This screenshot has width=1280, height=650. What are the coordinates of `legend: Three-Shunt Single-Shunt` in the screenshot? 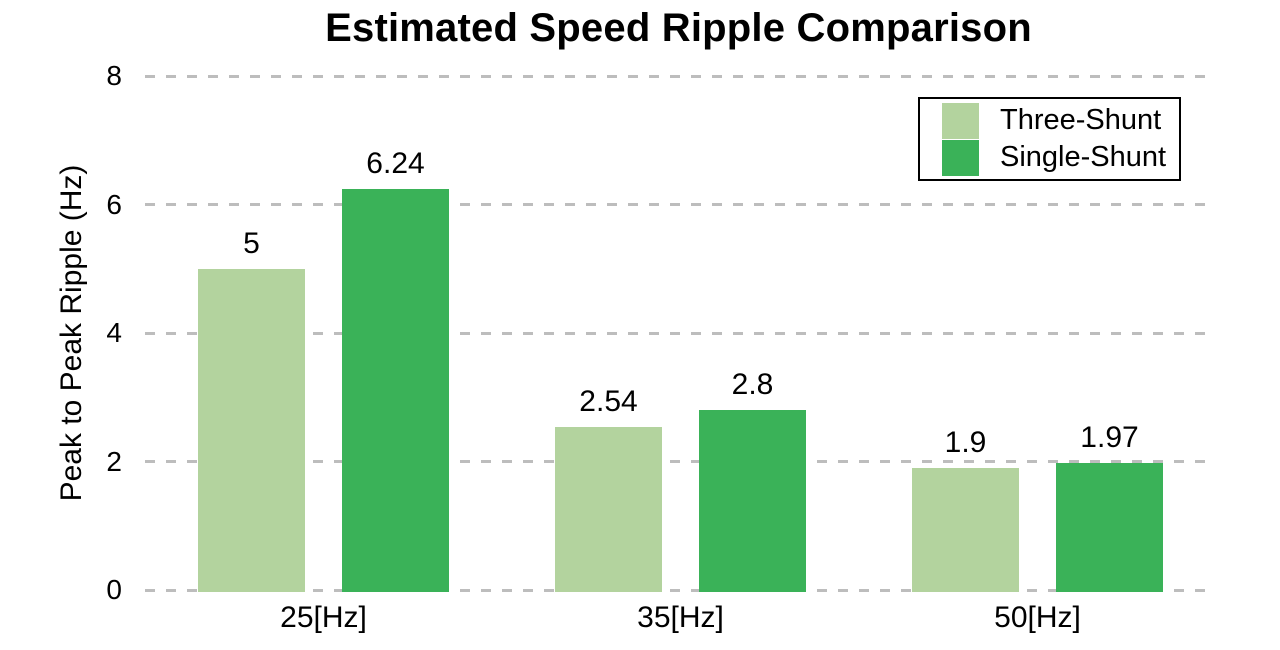 It's located at (1049, 139).